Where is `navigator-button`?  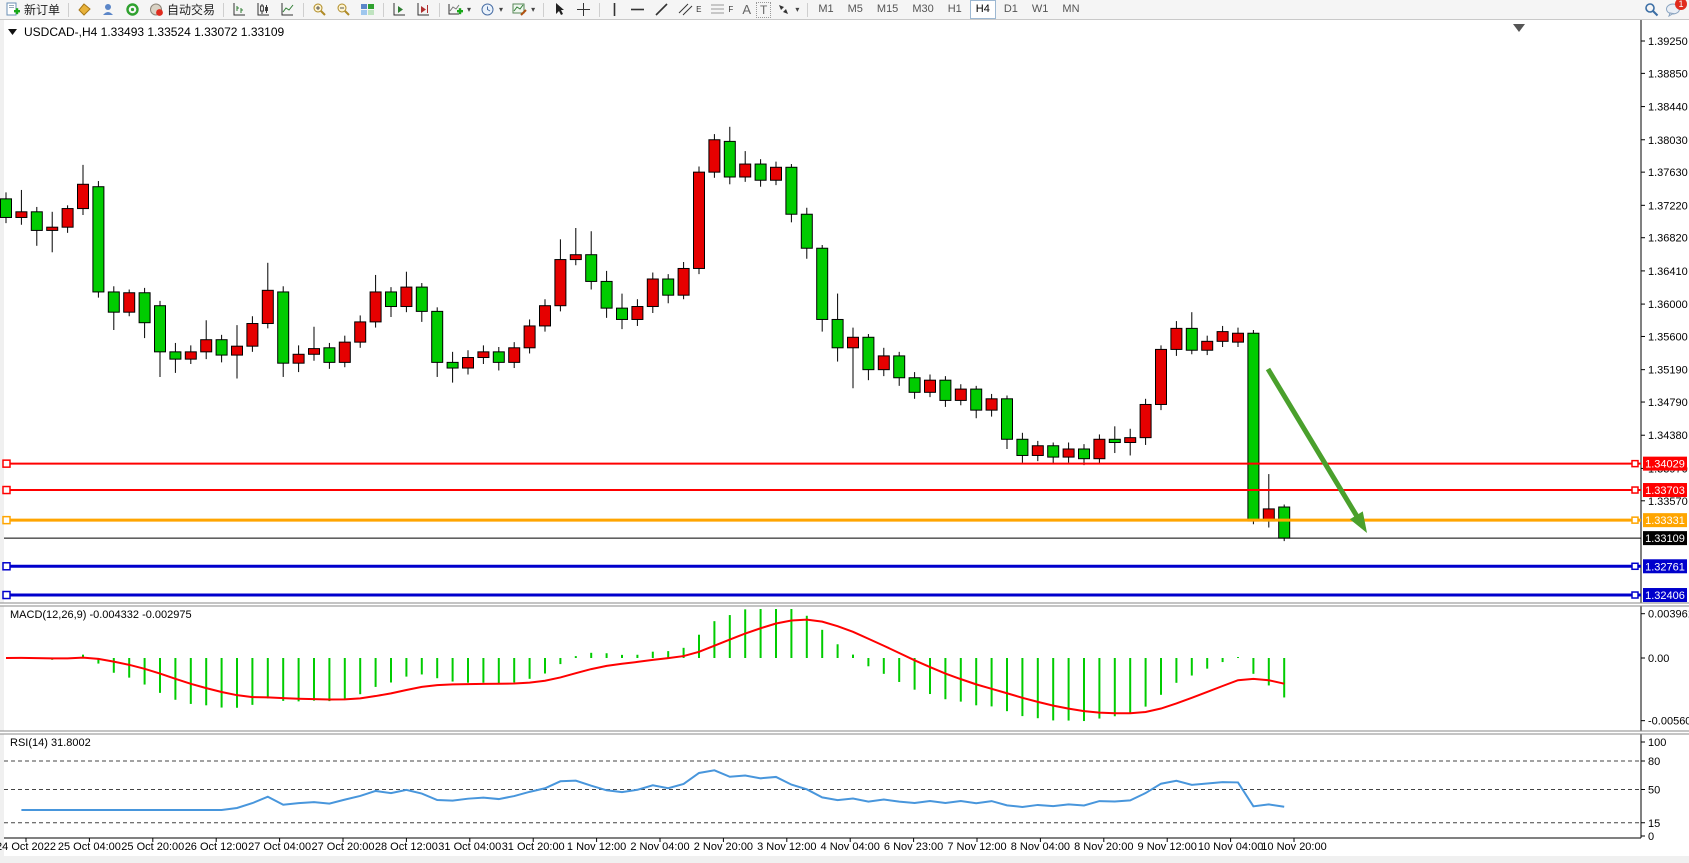 navigator-button is located at coordinates (132, 10).